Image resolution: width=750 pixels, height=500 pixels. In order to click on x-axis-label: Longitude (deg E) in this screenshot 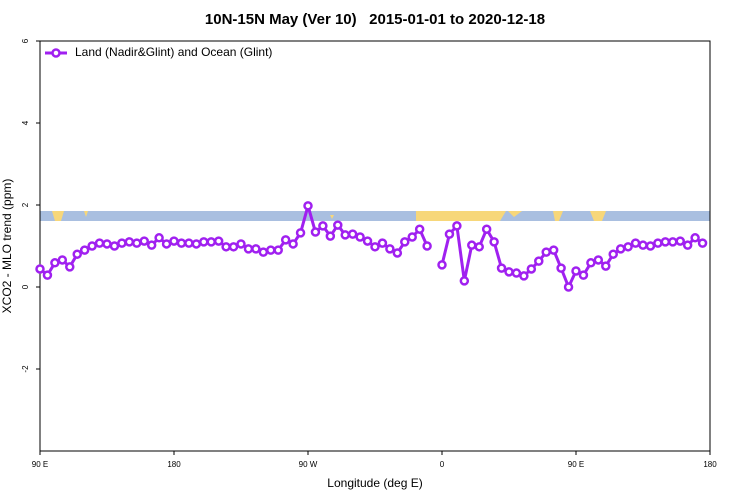, I will do `click(374, 483)`.